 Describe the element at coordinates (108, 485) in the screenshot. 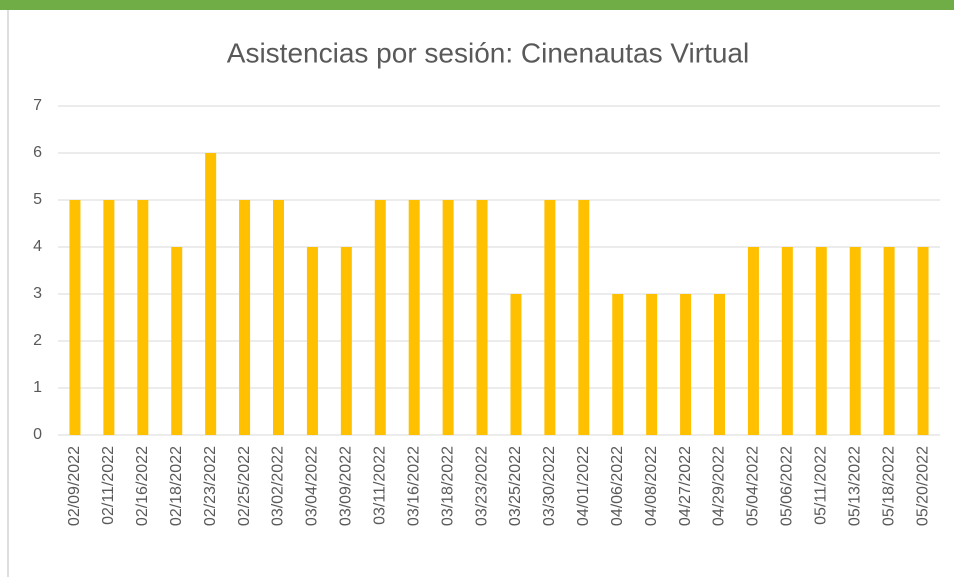

I see `x-tick-label: 02/11/2022` at that location.